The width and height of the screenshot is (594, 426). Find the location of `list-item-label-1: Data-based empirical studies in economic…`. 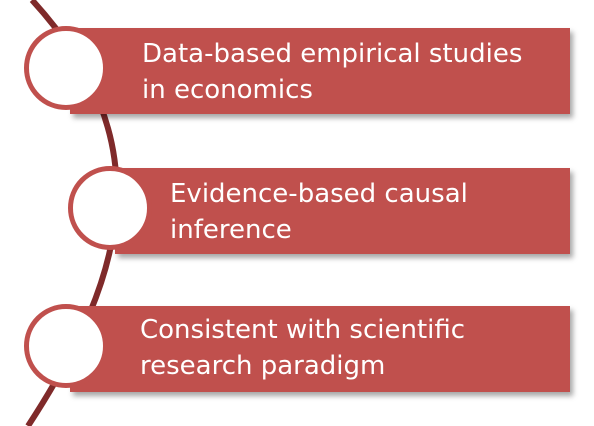

list-item-label-1: Data-based empirical studies in economic… is located at coordinates (332, 72).